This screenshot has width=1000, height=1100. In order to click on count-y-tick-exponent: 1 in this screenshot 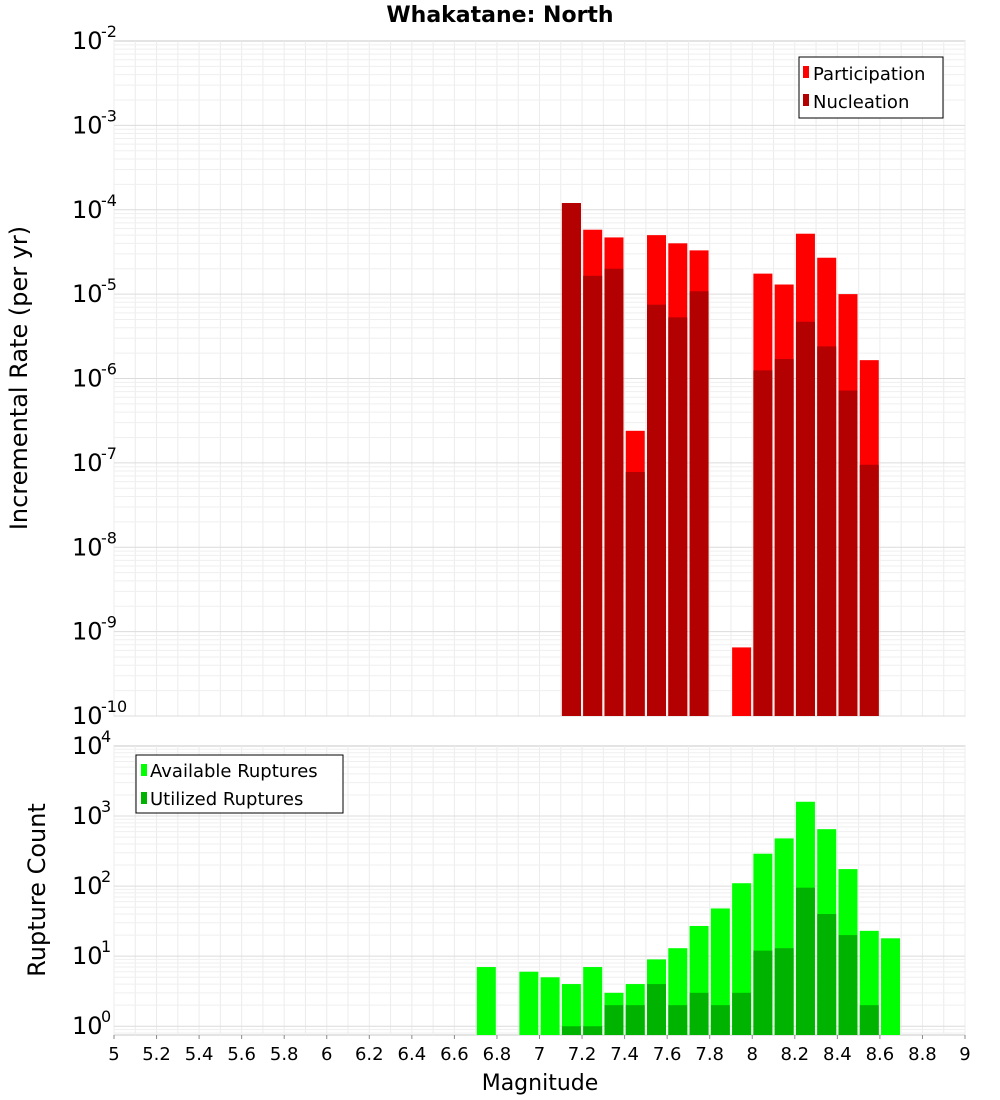, I will do `click(106, 946)`.